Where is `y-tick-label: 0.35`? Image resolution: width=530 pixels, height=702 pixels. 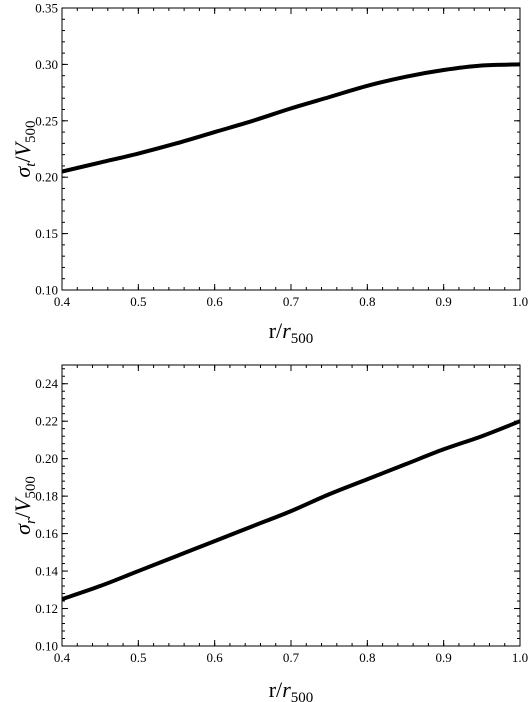
y-tick-label: 0.35 is located at coordinates (46, 8).